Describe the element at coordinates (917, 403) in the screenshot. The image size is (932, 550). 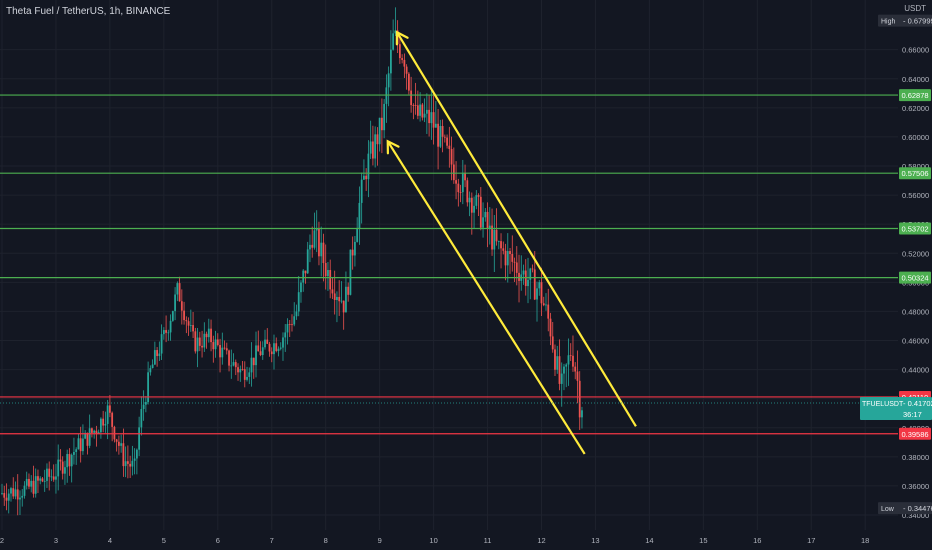
I see `current-price: - 0.41702` at that location.